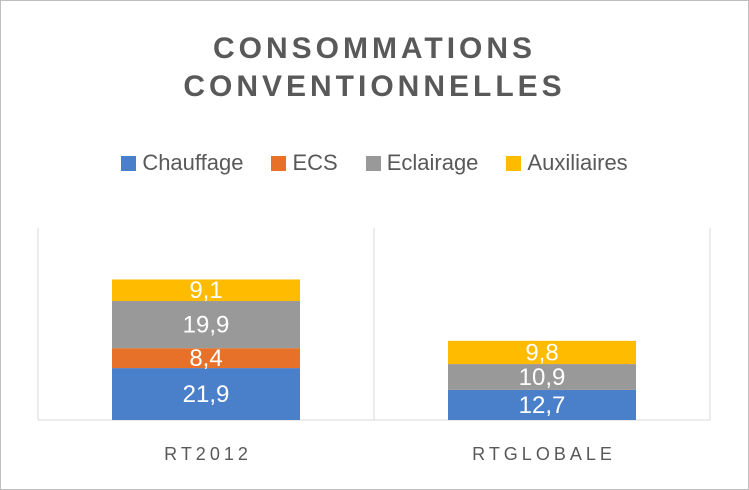  What do you see at coordinates (193, 162) in the screenshot?
I see `legend-label-chauffage: Chauffage` at bounding box center [193, 162].